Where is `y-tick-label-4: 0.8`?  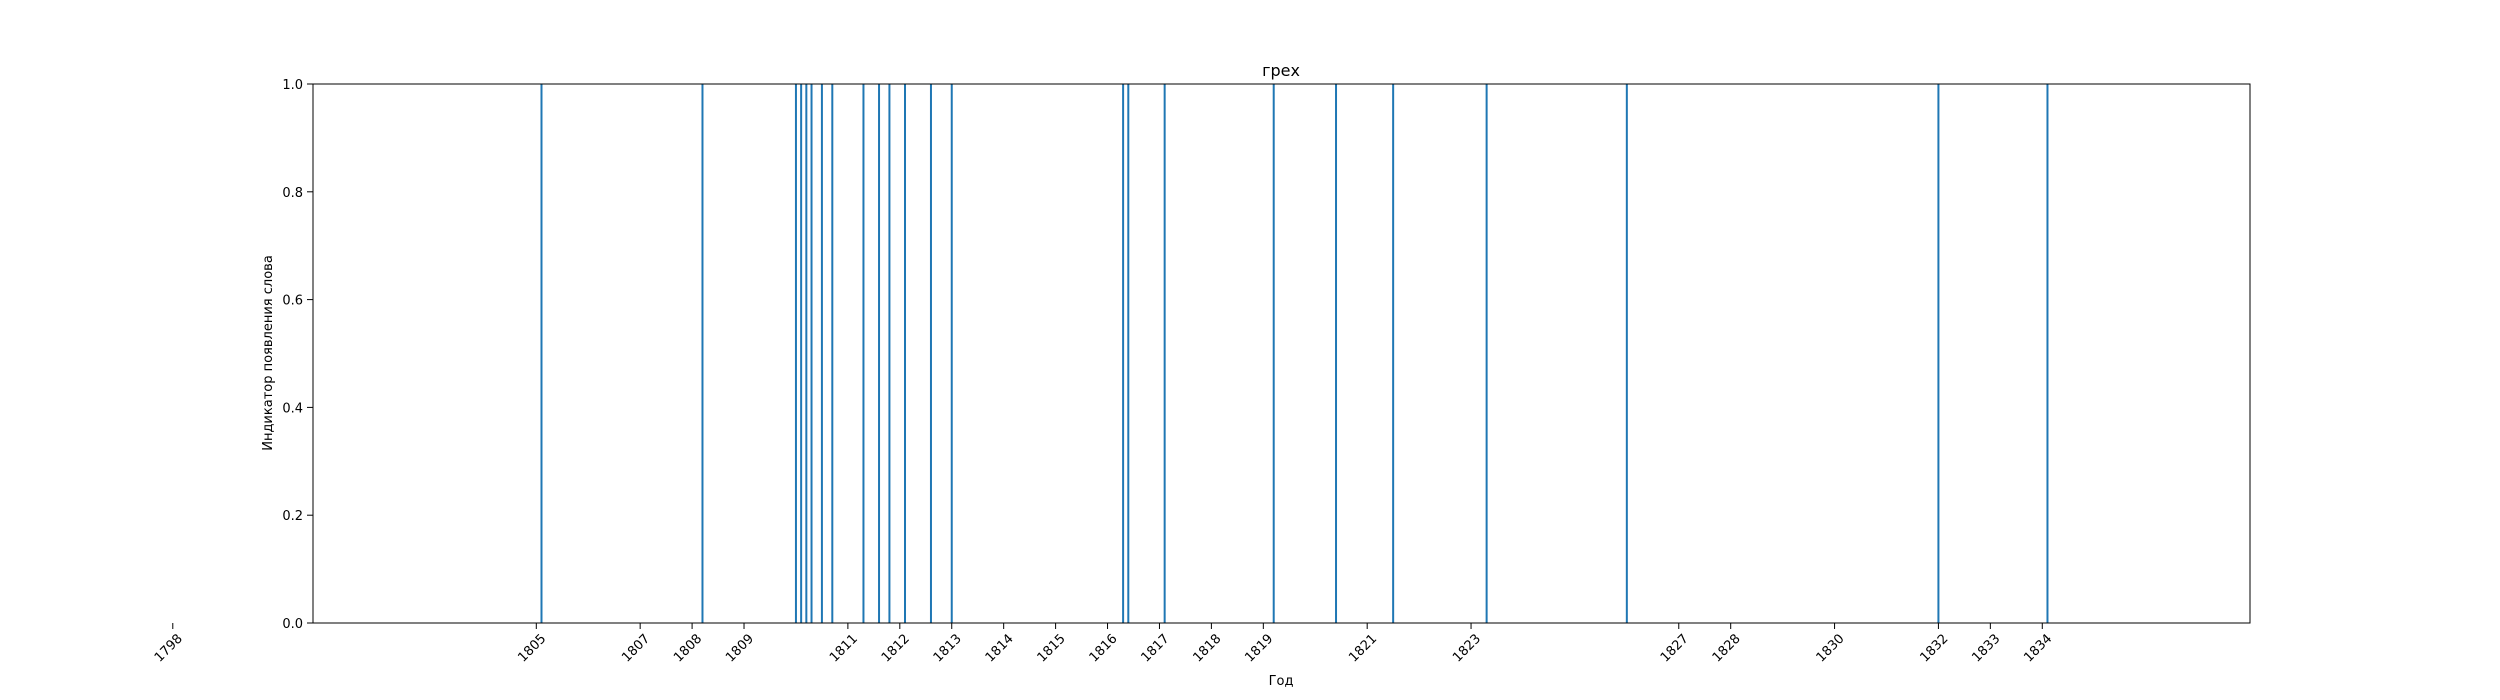 y-tick-label-4: 0.8 is located at coordinates (292, 193).